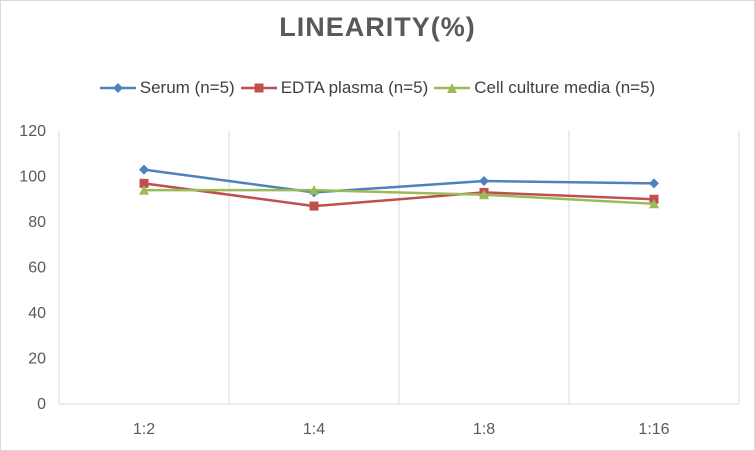  What do you see at coordinates (37, 268) in the screenshot?
I see `y-tick-label: 60` at bounding box center [37, 268].